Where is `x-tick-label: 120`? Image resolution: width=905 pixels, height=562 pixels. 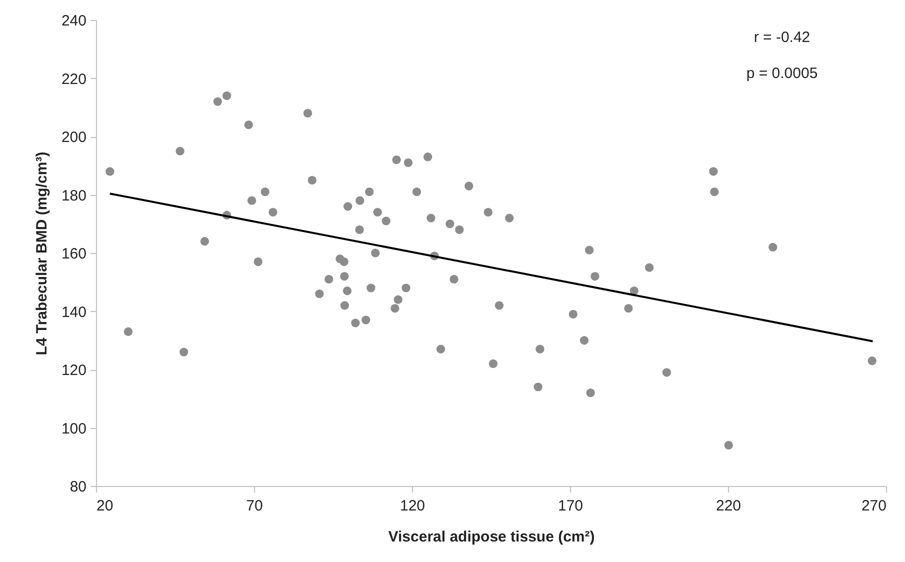 x-tick-label: 120 is located at coordinates (413, 506).